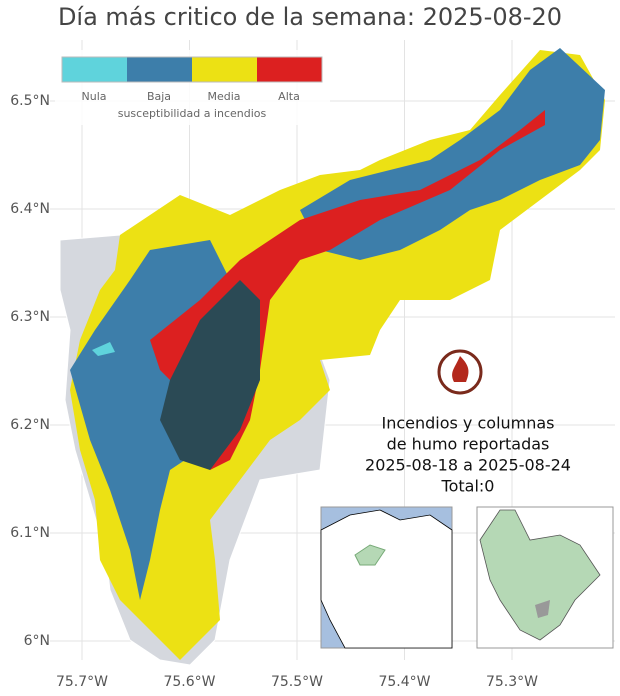 The height and width of the screenshot is (696, 620). Describe the element at coordinates (468, 486) in the screenshot. I see `annotation-line: Total:0` at that location.